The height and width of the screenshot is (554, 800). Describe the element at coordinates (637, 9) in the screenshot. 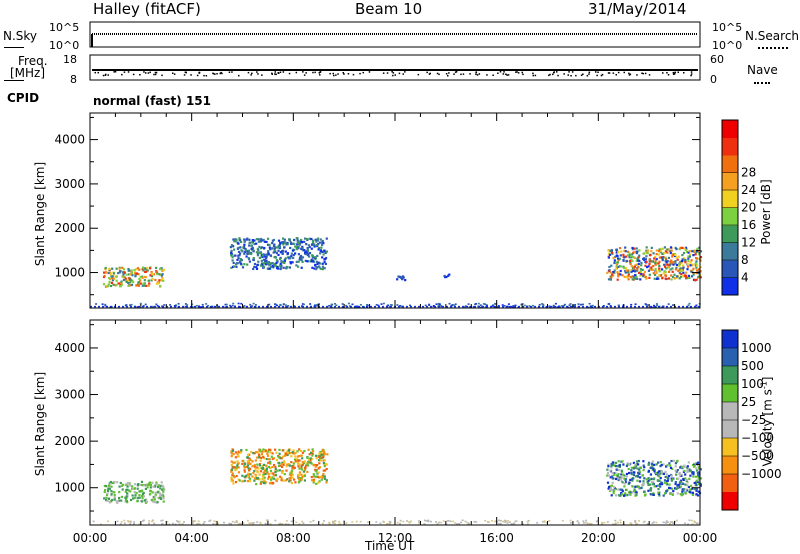

I see `date-title: 31/May/2014` at that location.